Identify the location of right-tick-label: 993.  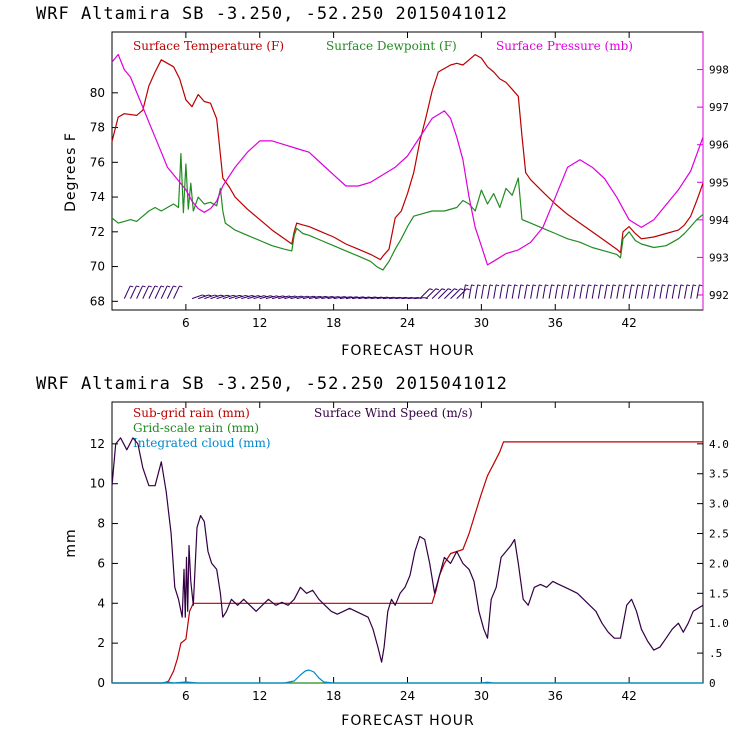
(719, 257).